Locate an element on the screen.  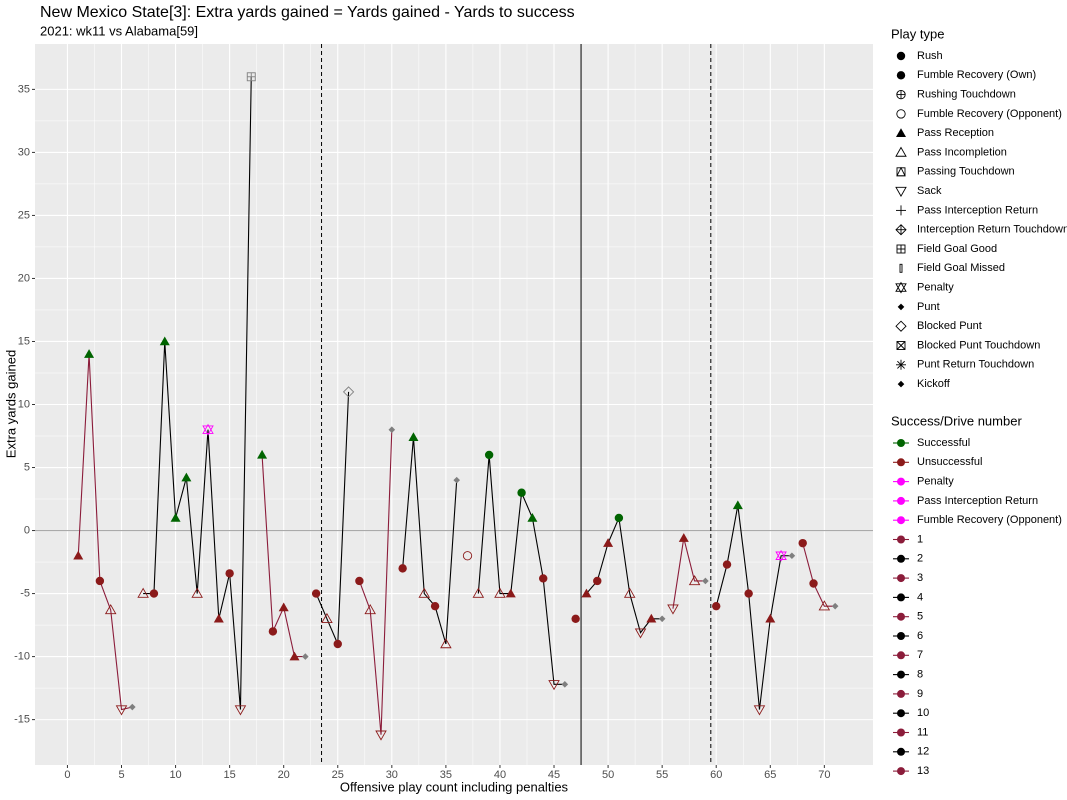
x-tick-label: 45 is located at coordinates (554, 775).